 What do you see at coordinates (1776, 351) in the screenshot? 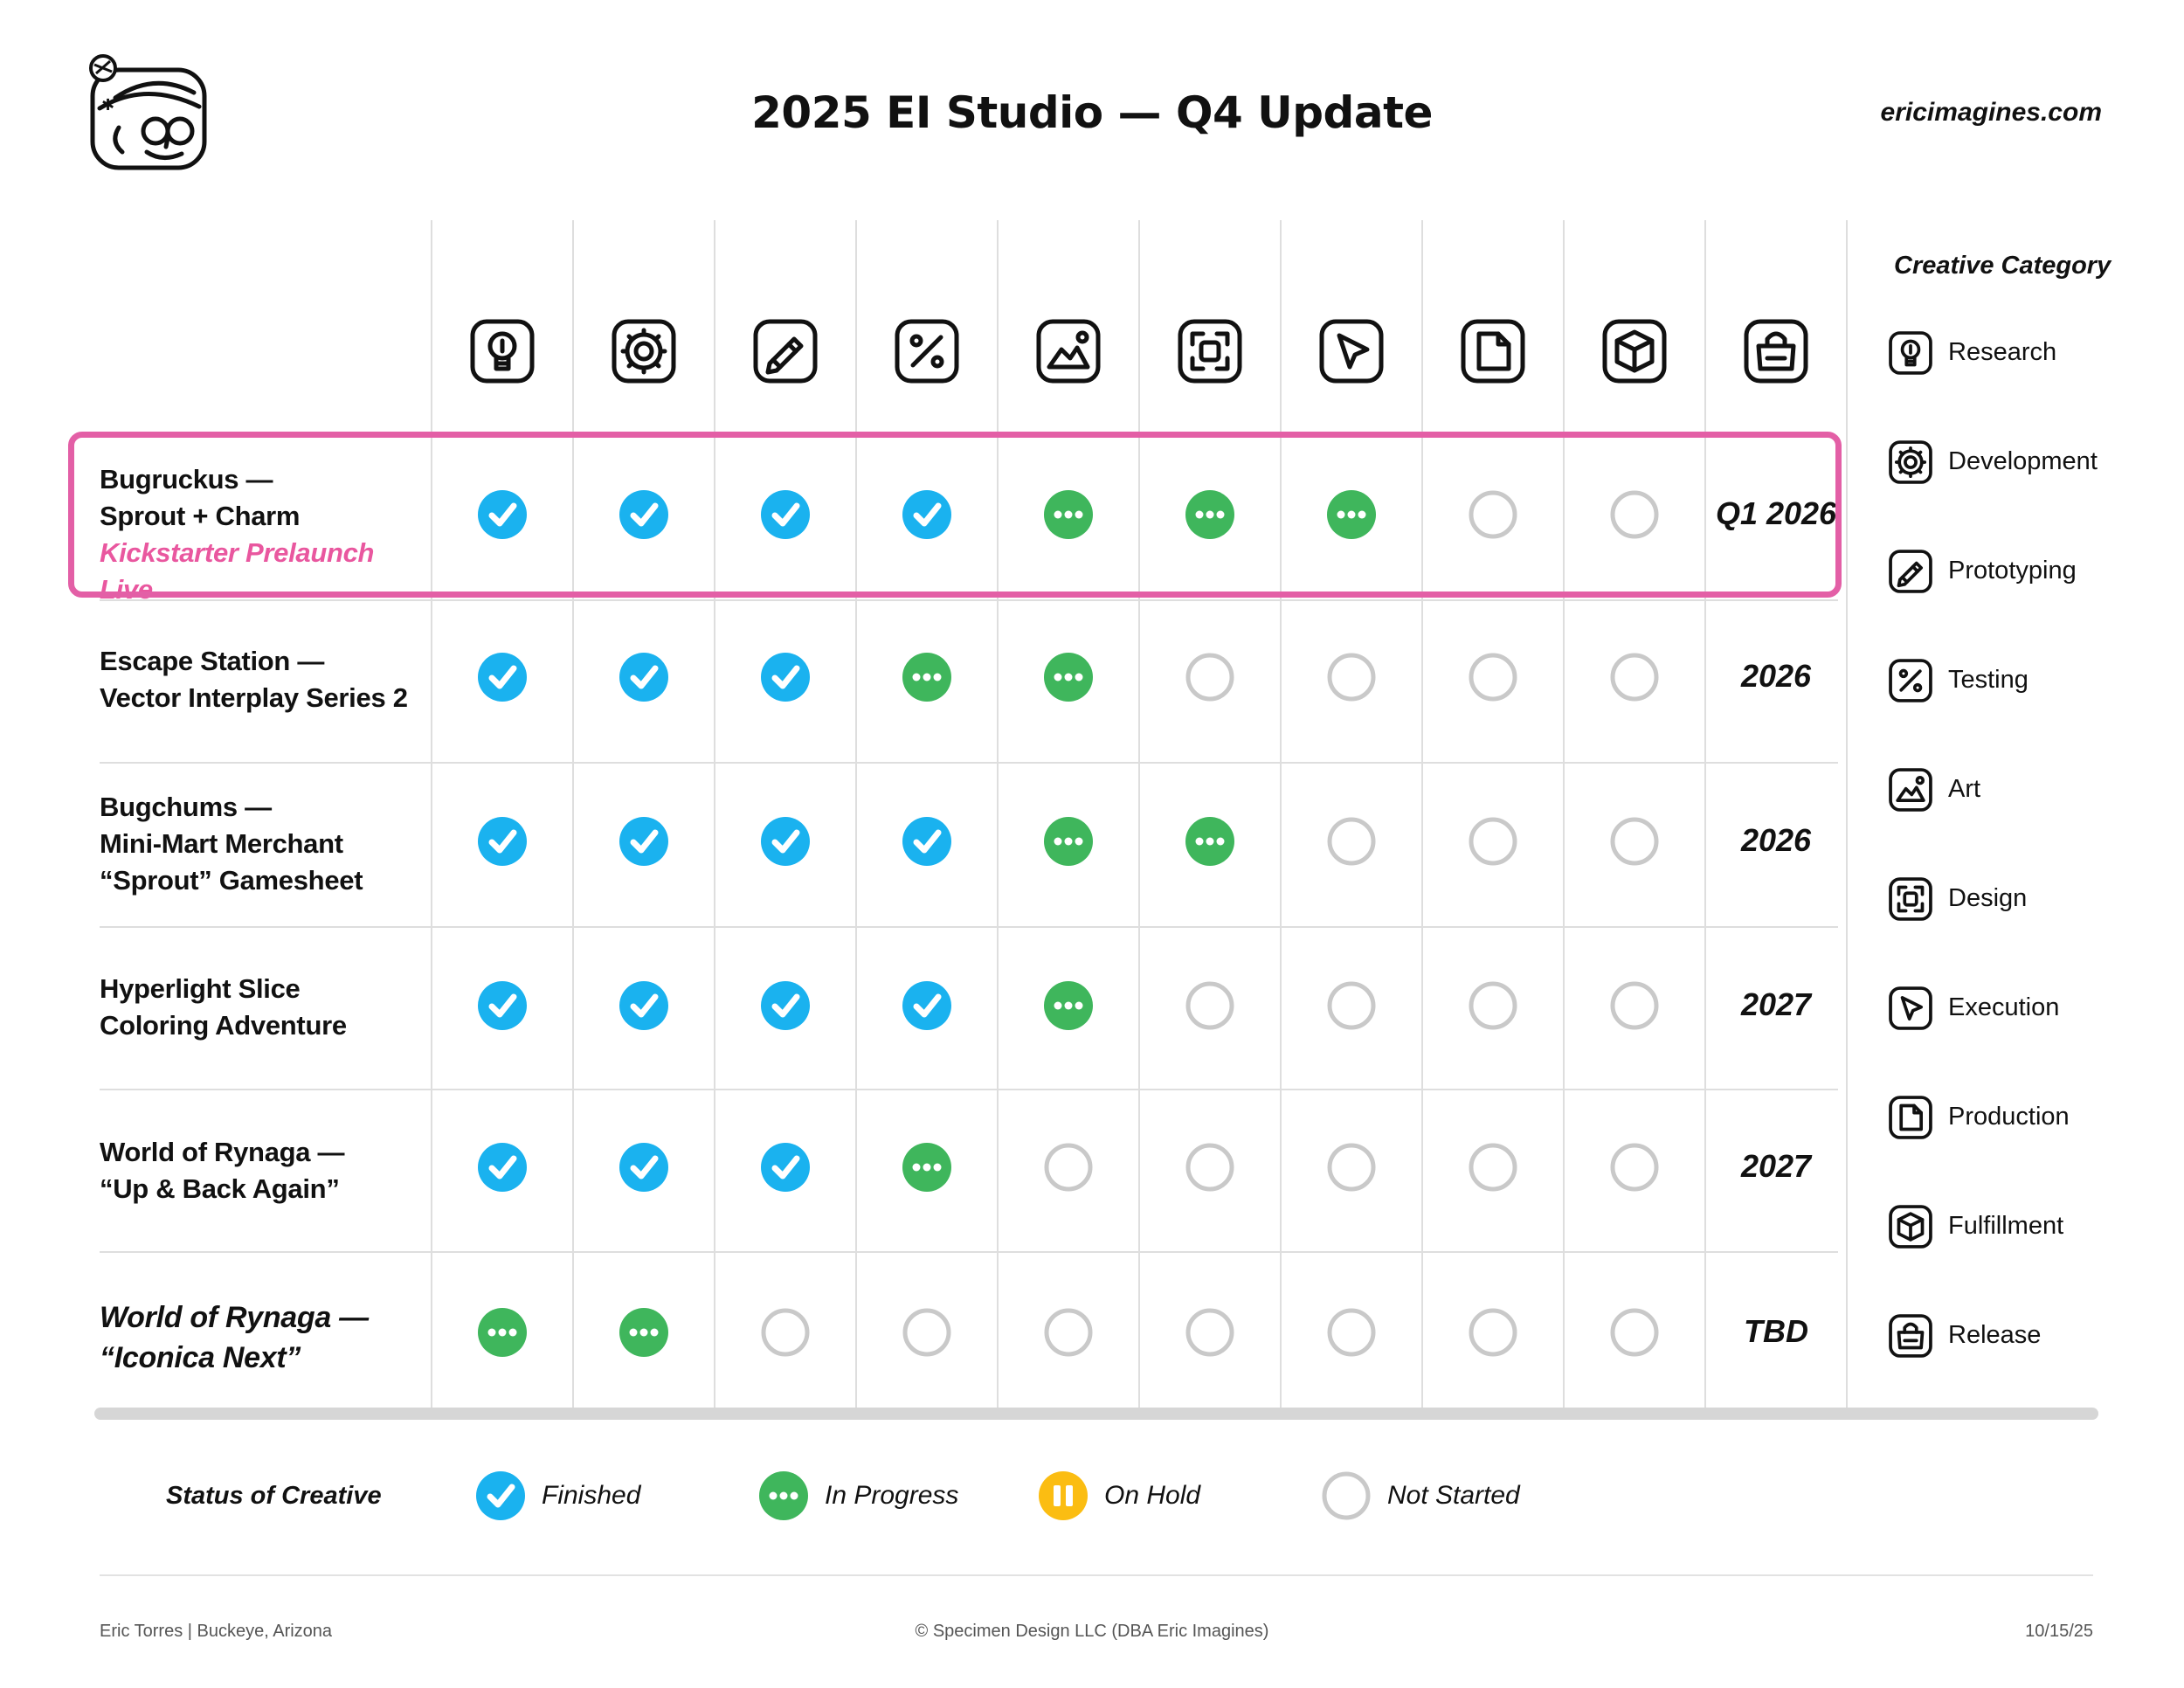
I see `shopping-bag-icon` at bounding box center [1776, 351].